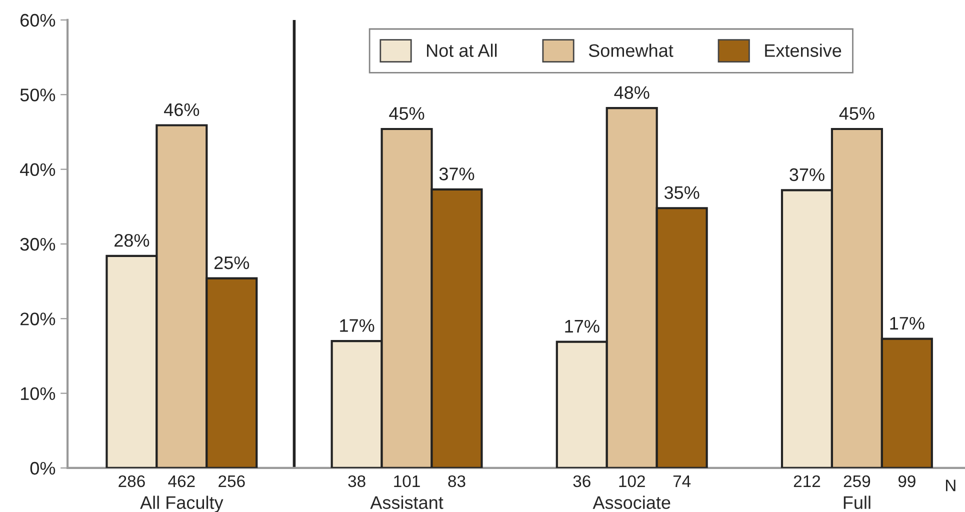 This screenshot has height=512, width=965. What do you see at coordinates (231, 481) in the screenshot?
I see `text: 256` at bounding box center [231, 481].